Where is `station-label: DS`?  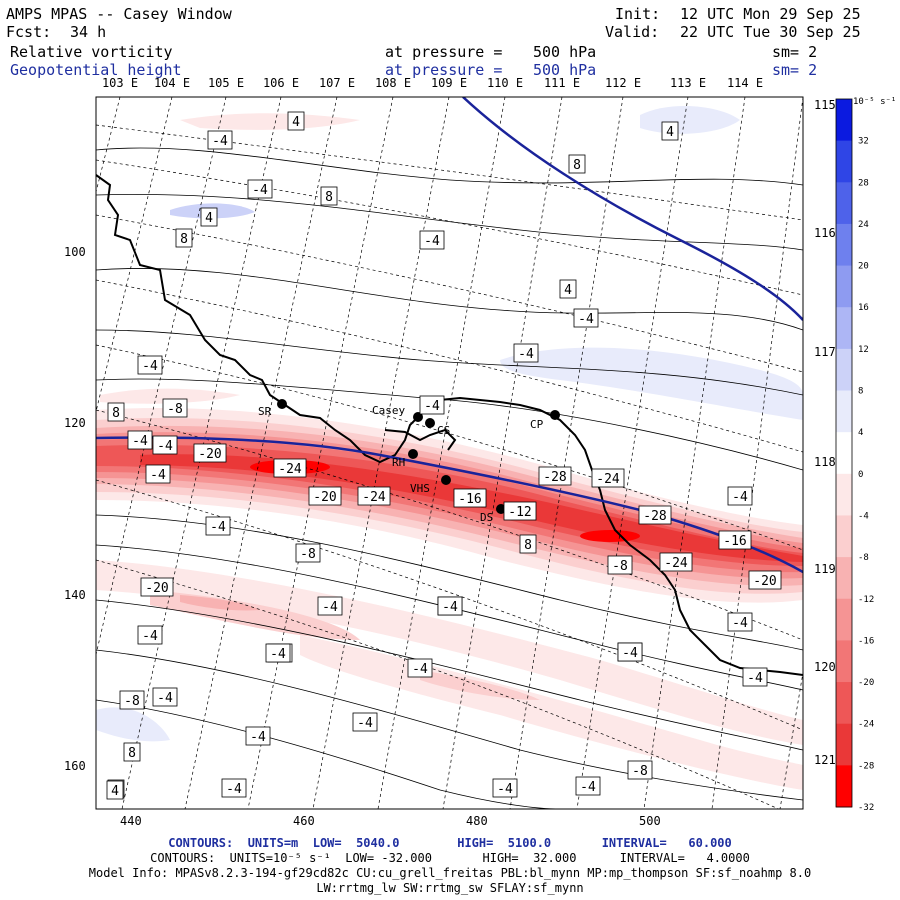 station-label: DS is located at coordinates (486, 517).